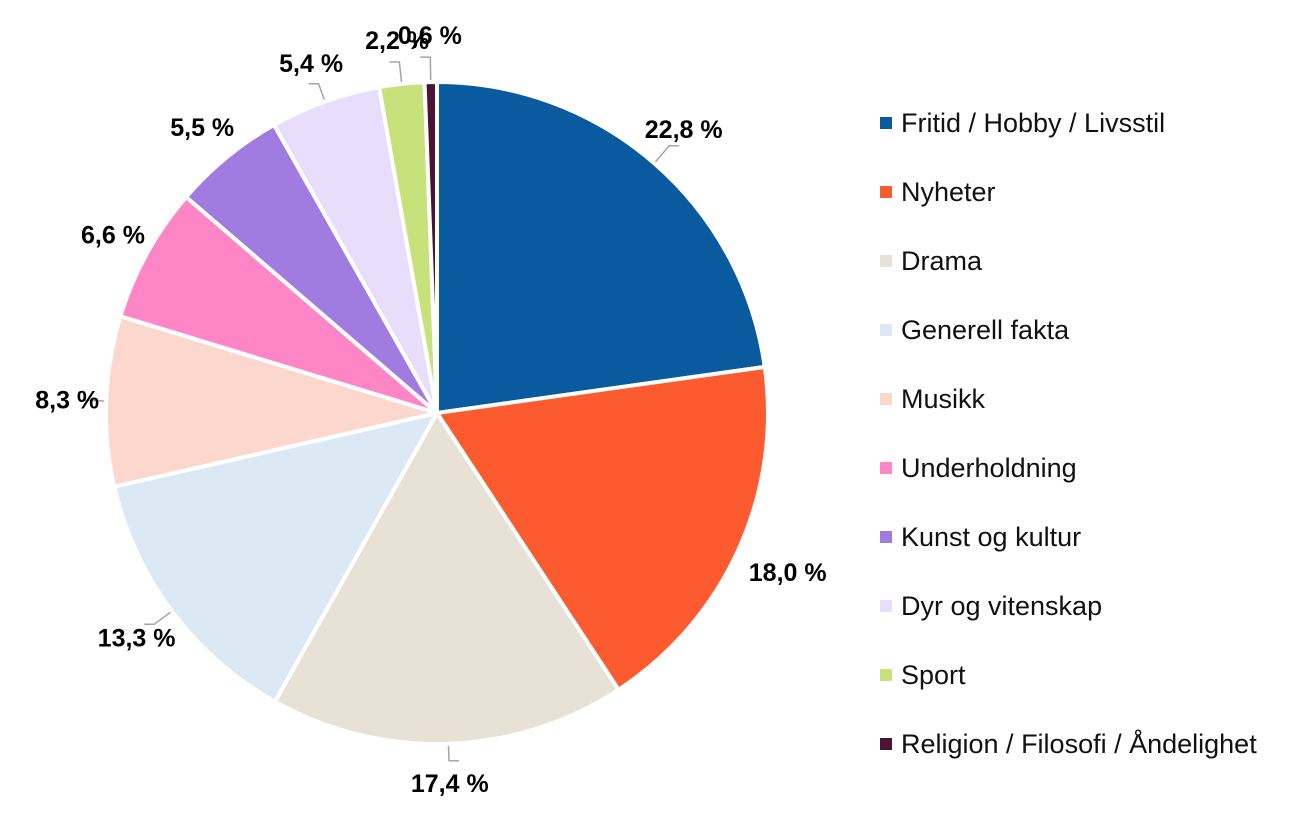  What do you see at coordinates (942, 260) in the screenshot?
I see `legend-label-3: Drama` at bounding box center [942, 260].